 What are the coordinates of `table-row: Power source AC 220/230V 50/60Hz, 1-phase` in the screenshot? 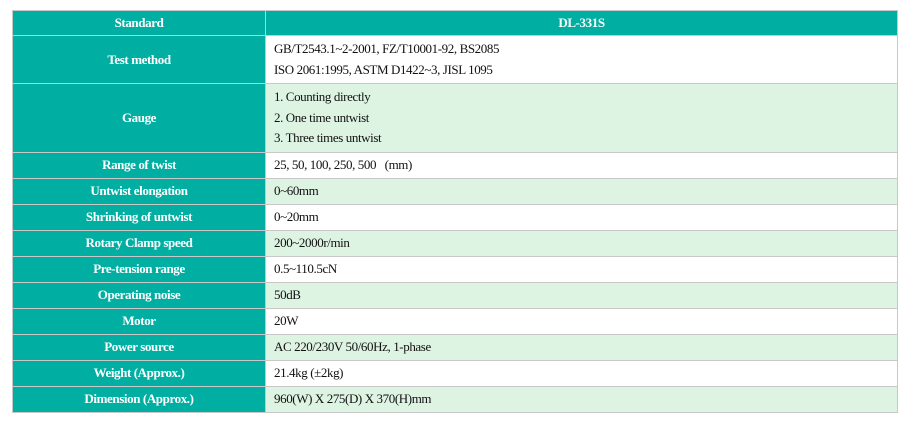 It's located at (455, 347).